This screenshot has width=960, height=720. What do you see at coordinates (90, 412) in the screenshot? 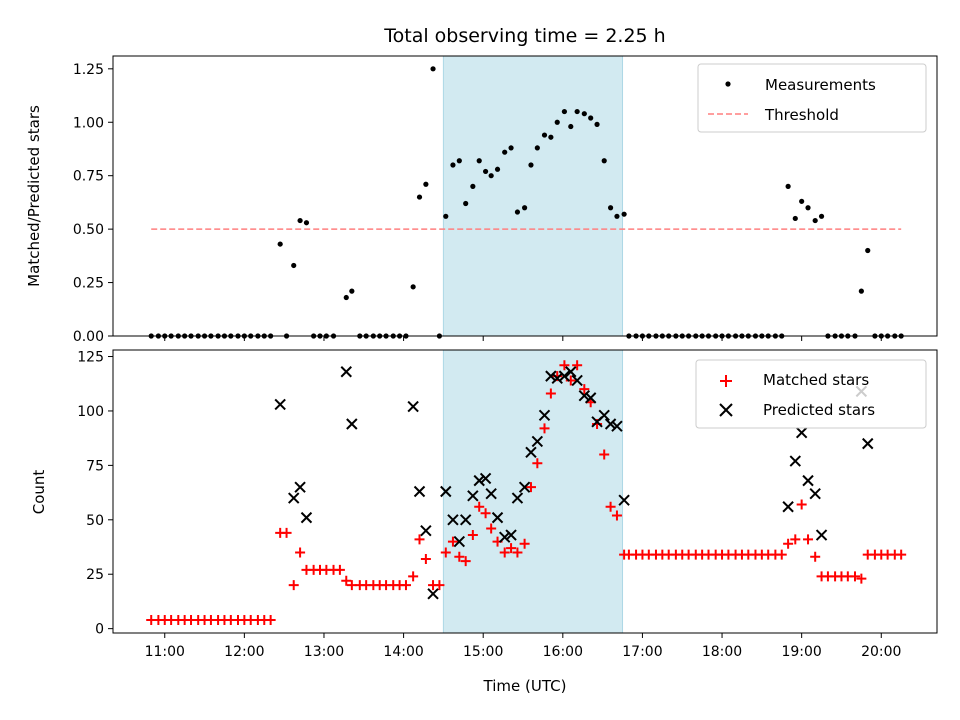
I see `bottom-ytick-label-4: 100` at bounding box center [90, 412].